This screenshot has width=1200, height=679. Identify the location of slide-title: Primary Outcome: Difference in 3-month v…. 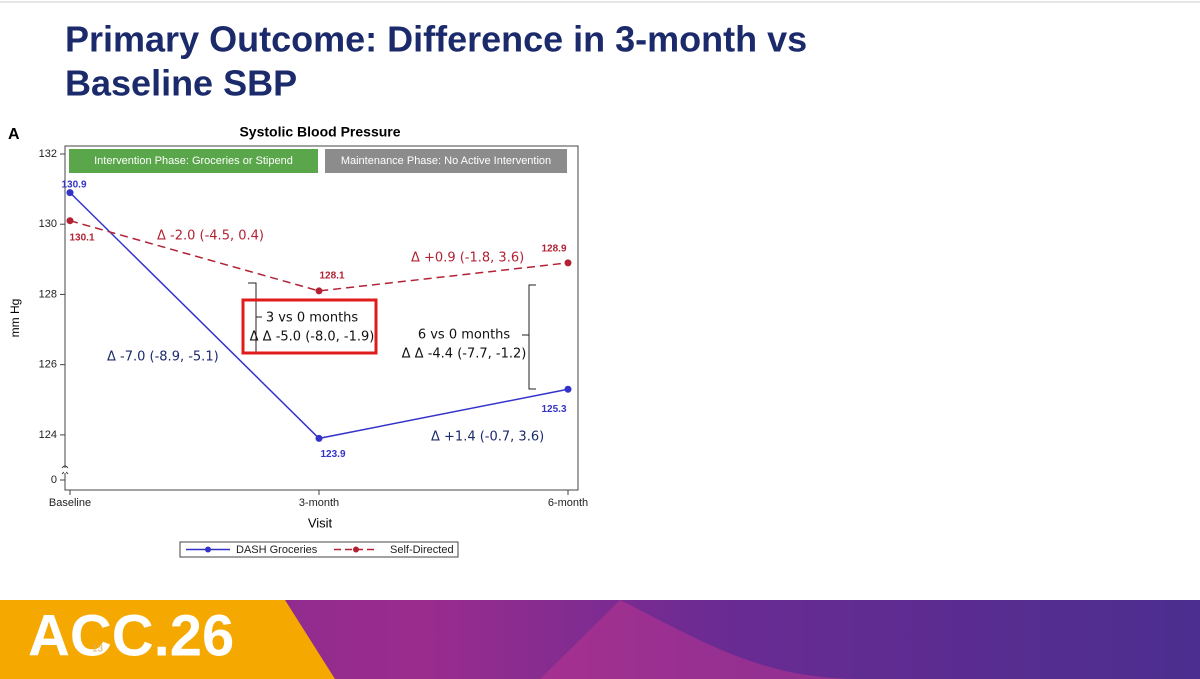
(436, 39).